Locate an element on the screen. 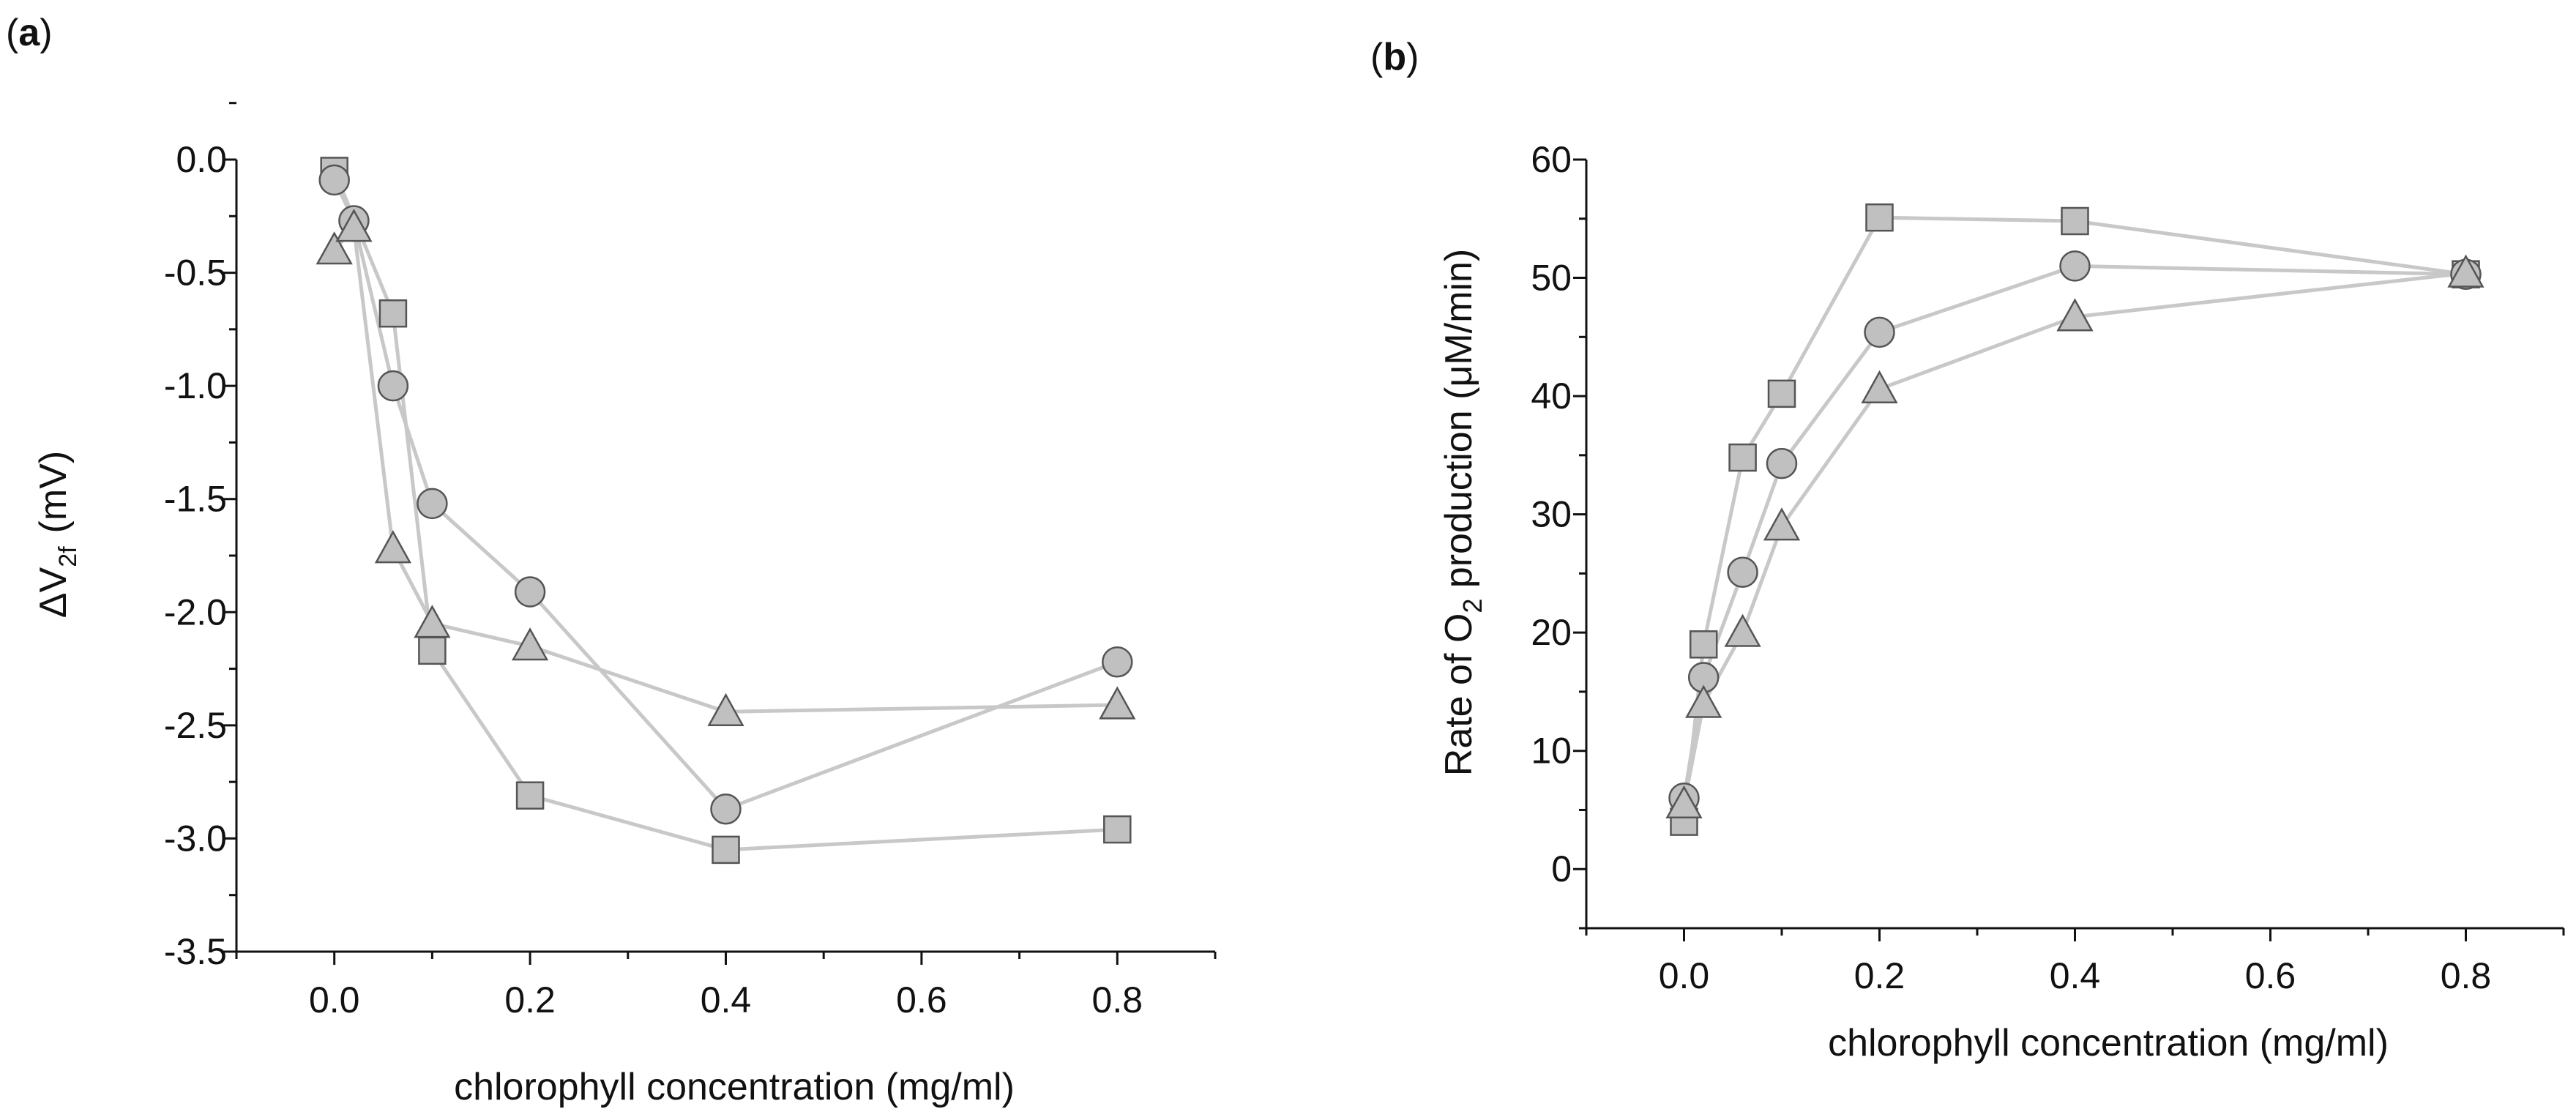  panel-a-x-tick-label: 0.6 is located at coordinates (921, 999).